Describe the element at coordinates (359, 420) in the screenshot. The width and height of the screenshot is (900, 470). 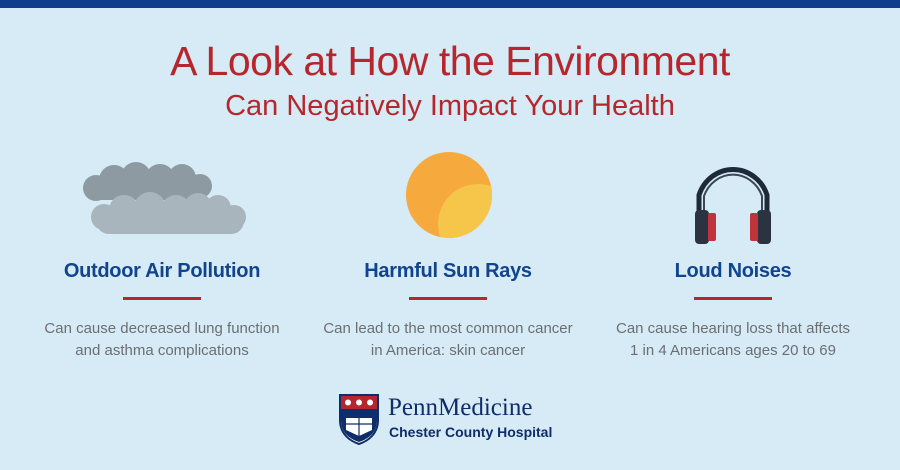
I see `shield-icon` at that location.